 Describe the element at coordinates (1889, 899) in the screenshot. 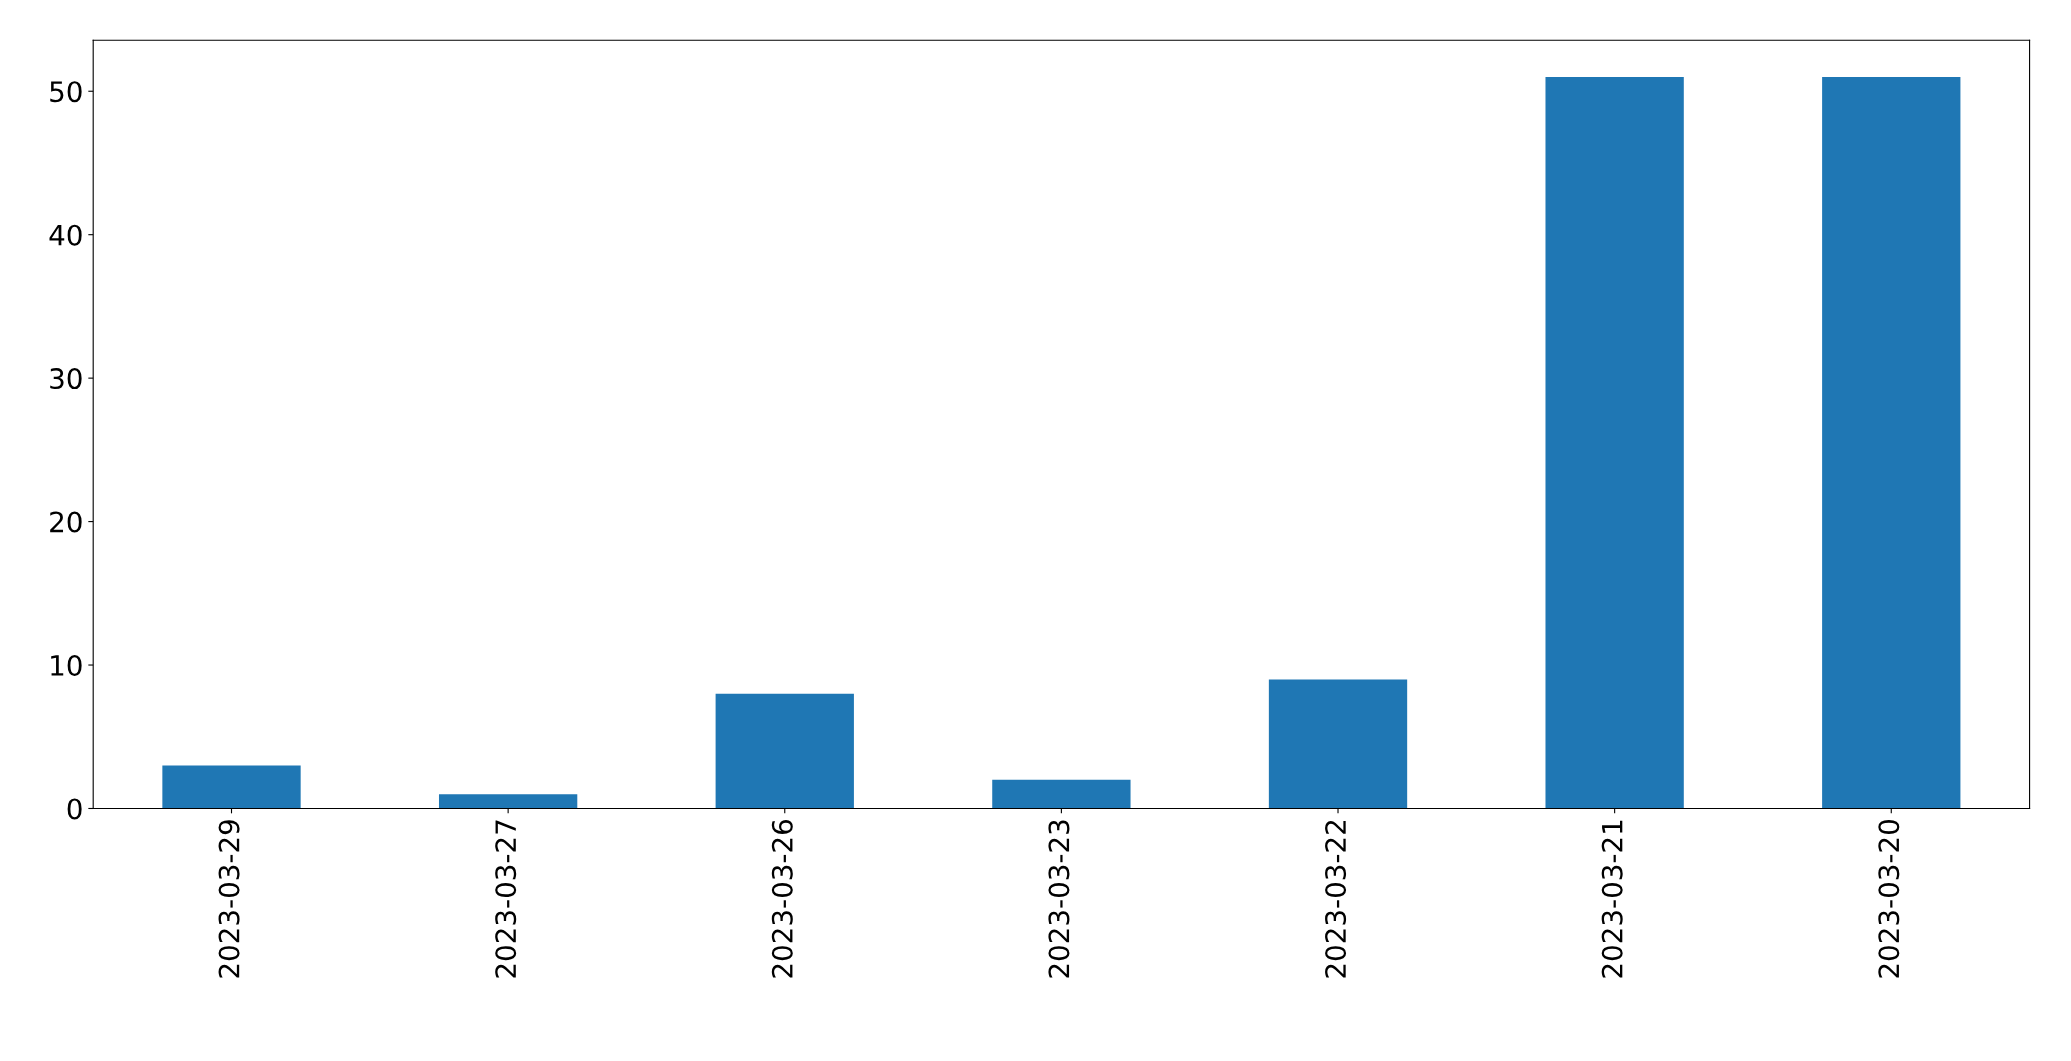

I see `x-tick-label: 2023-03-20` at that location.